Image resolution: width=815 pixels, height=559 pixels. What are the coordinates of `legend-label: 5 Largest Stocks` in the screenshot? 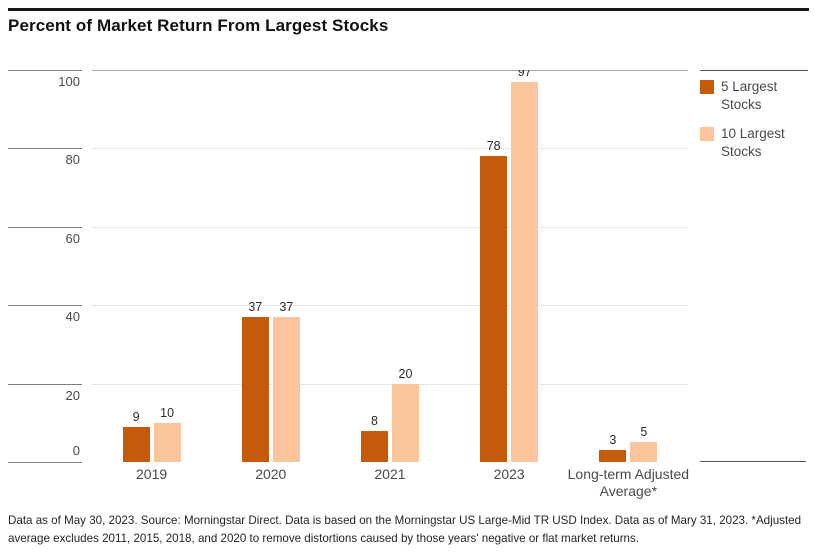 It's located at (749, 95).